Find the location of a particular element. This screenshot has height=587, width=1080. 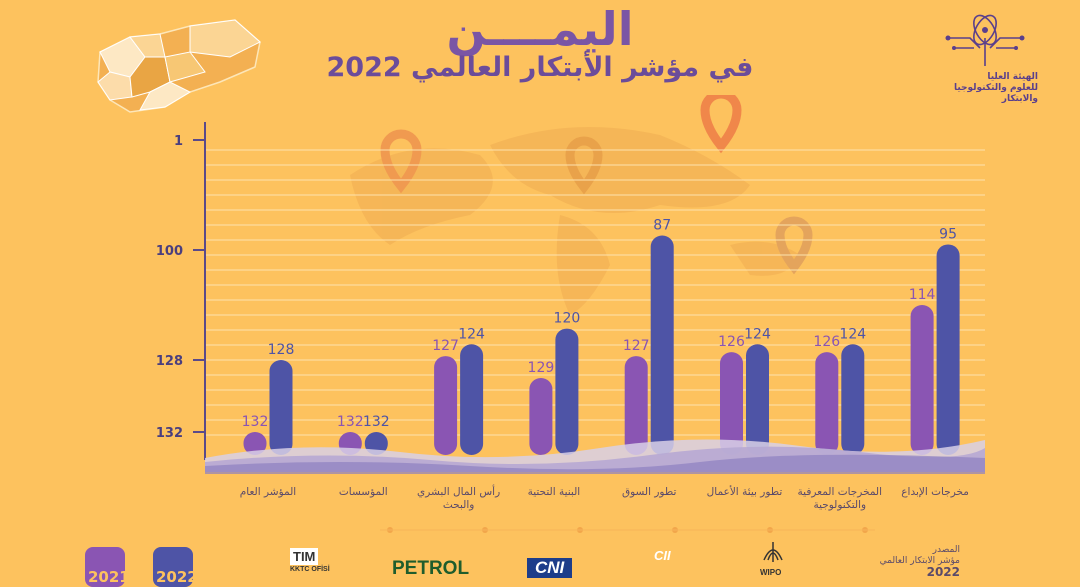

data-label-2022-0: 128 is located at coordinates (281, 350).